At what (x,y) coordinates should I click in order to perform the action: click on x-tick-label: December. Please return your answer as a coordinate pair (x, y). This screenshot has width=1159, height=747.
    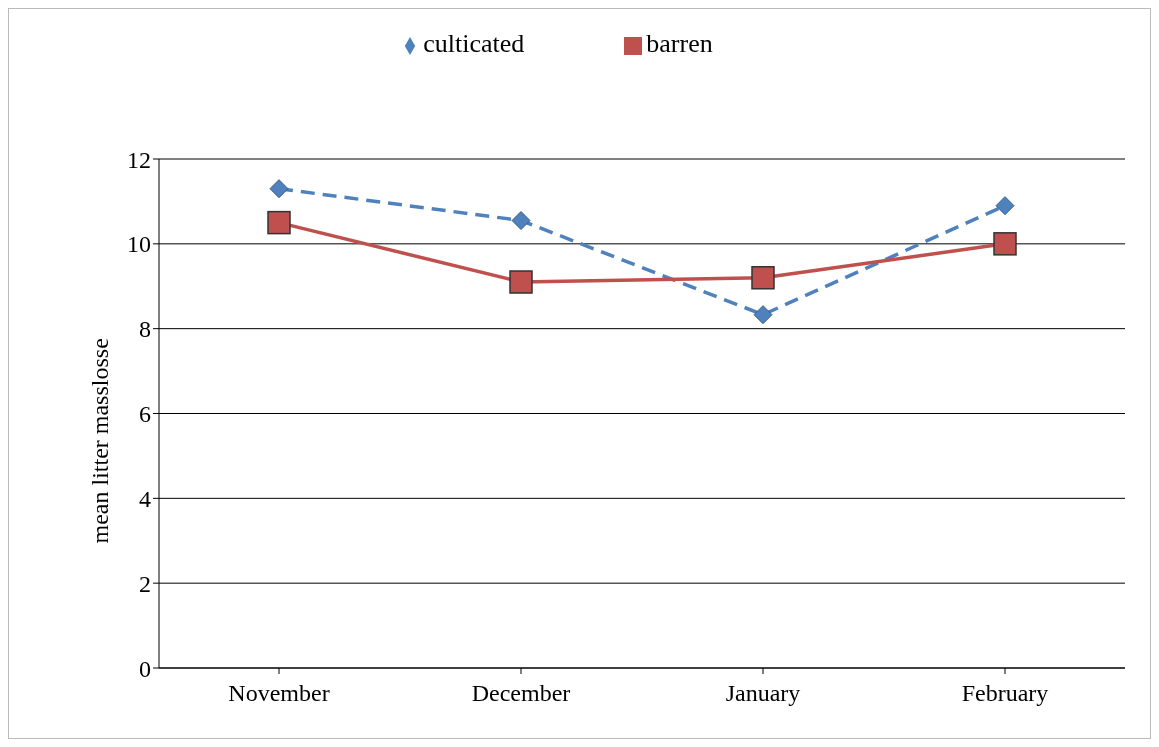
    Looking at the image, I should click on (521, 693).